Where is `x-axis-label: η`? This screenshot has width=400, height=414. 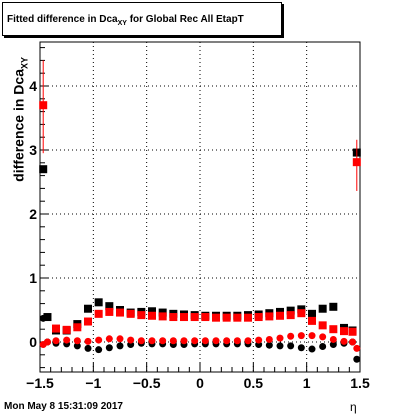 x-axis-label: η is located at coordinates (353, 407).